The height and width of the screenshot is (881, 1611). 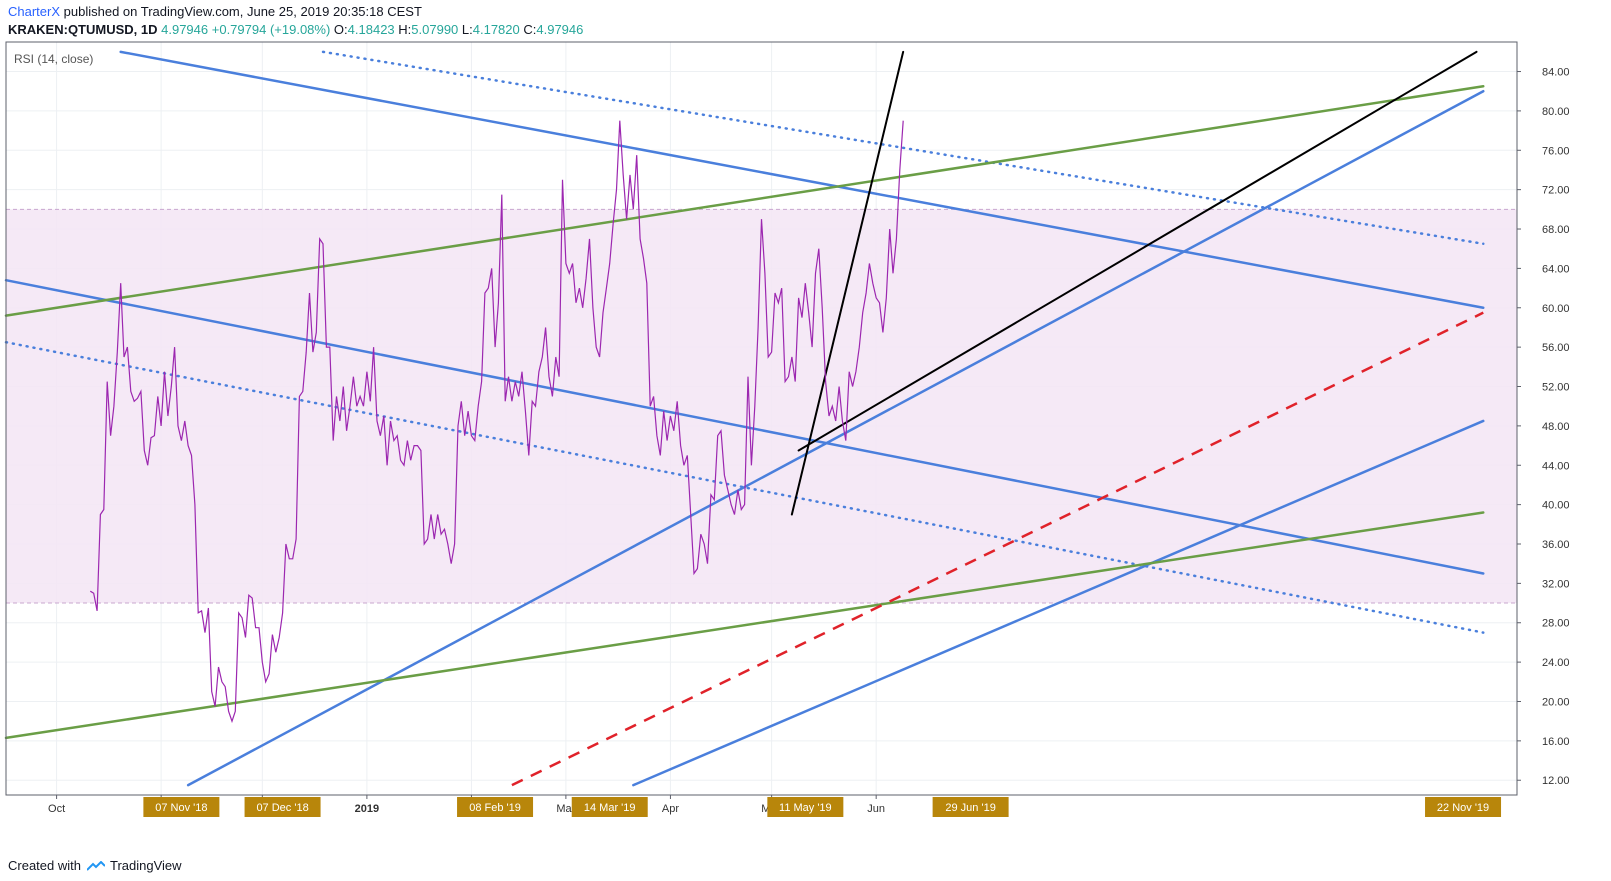 I want to click on tradingview-brand: TradingView, so click(x=146, y=865).